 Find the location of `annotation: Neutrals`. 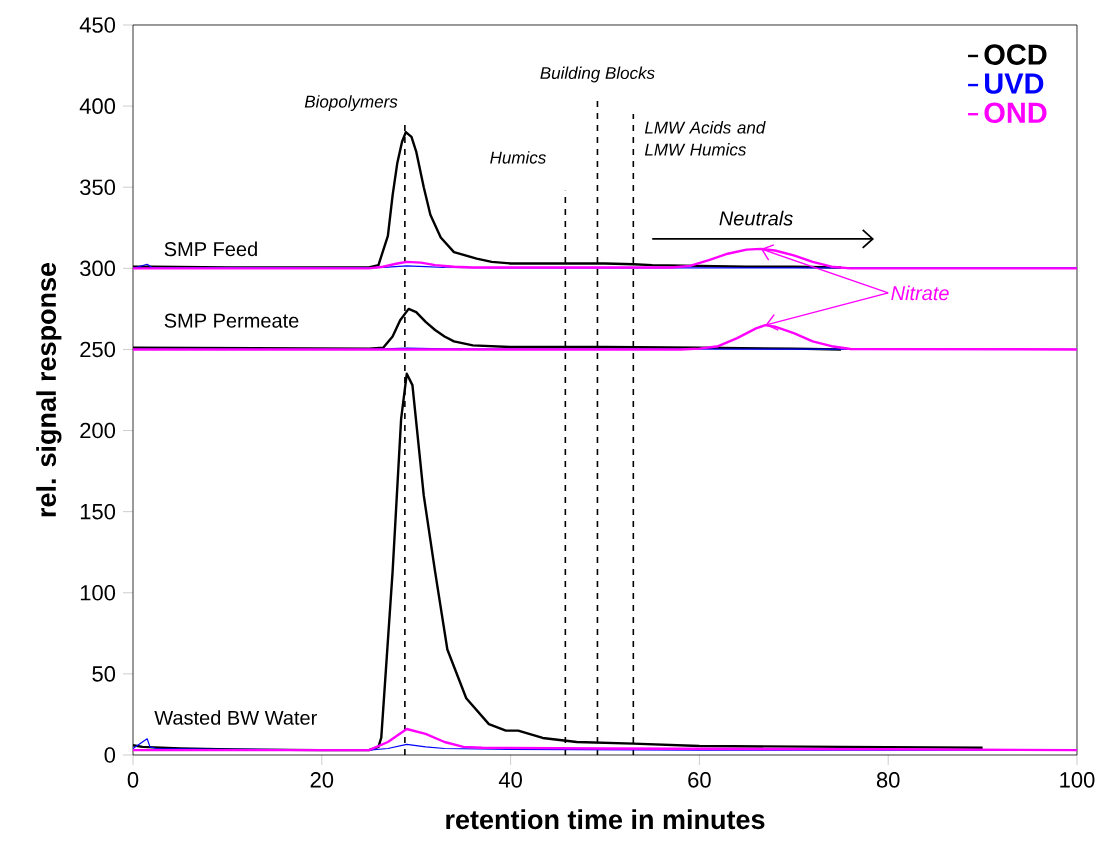

annotation: Neutrals is located at coordinates (756, 218).